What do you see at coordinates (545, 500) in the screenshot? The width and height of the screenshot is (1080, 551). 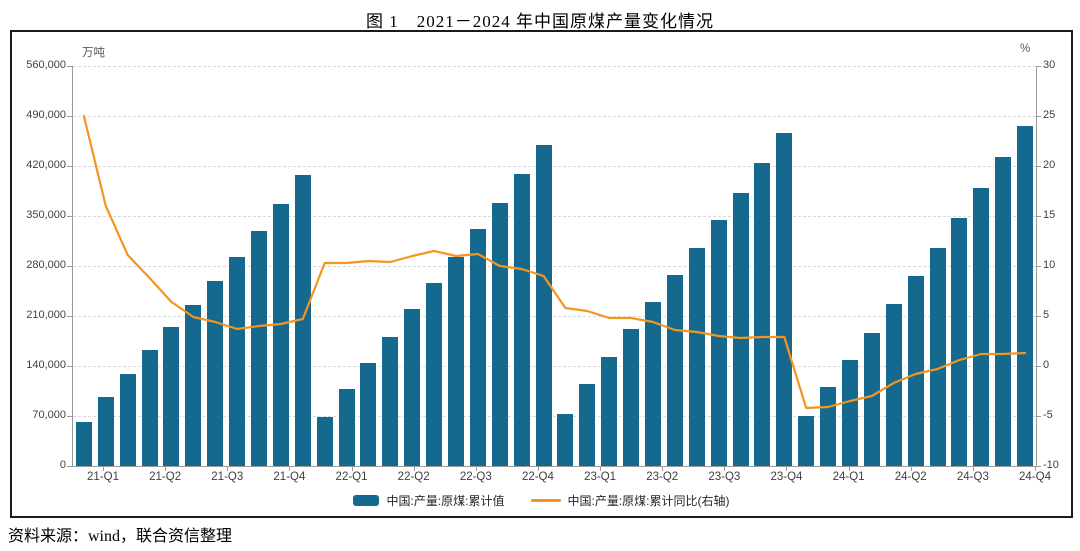 I see `legend-line-swatch-icon` at bounding box center [545, 500].